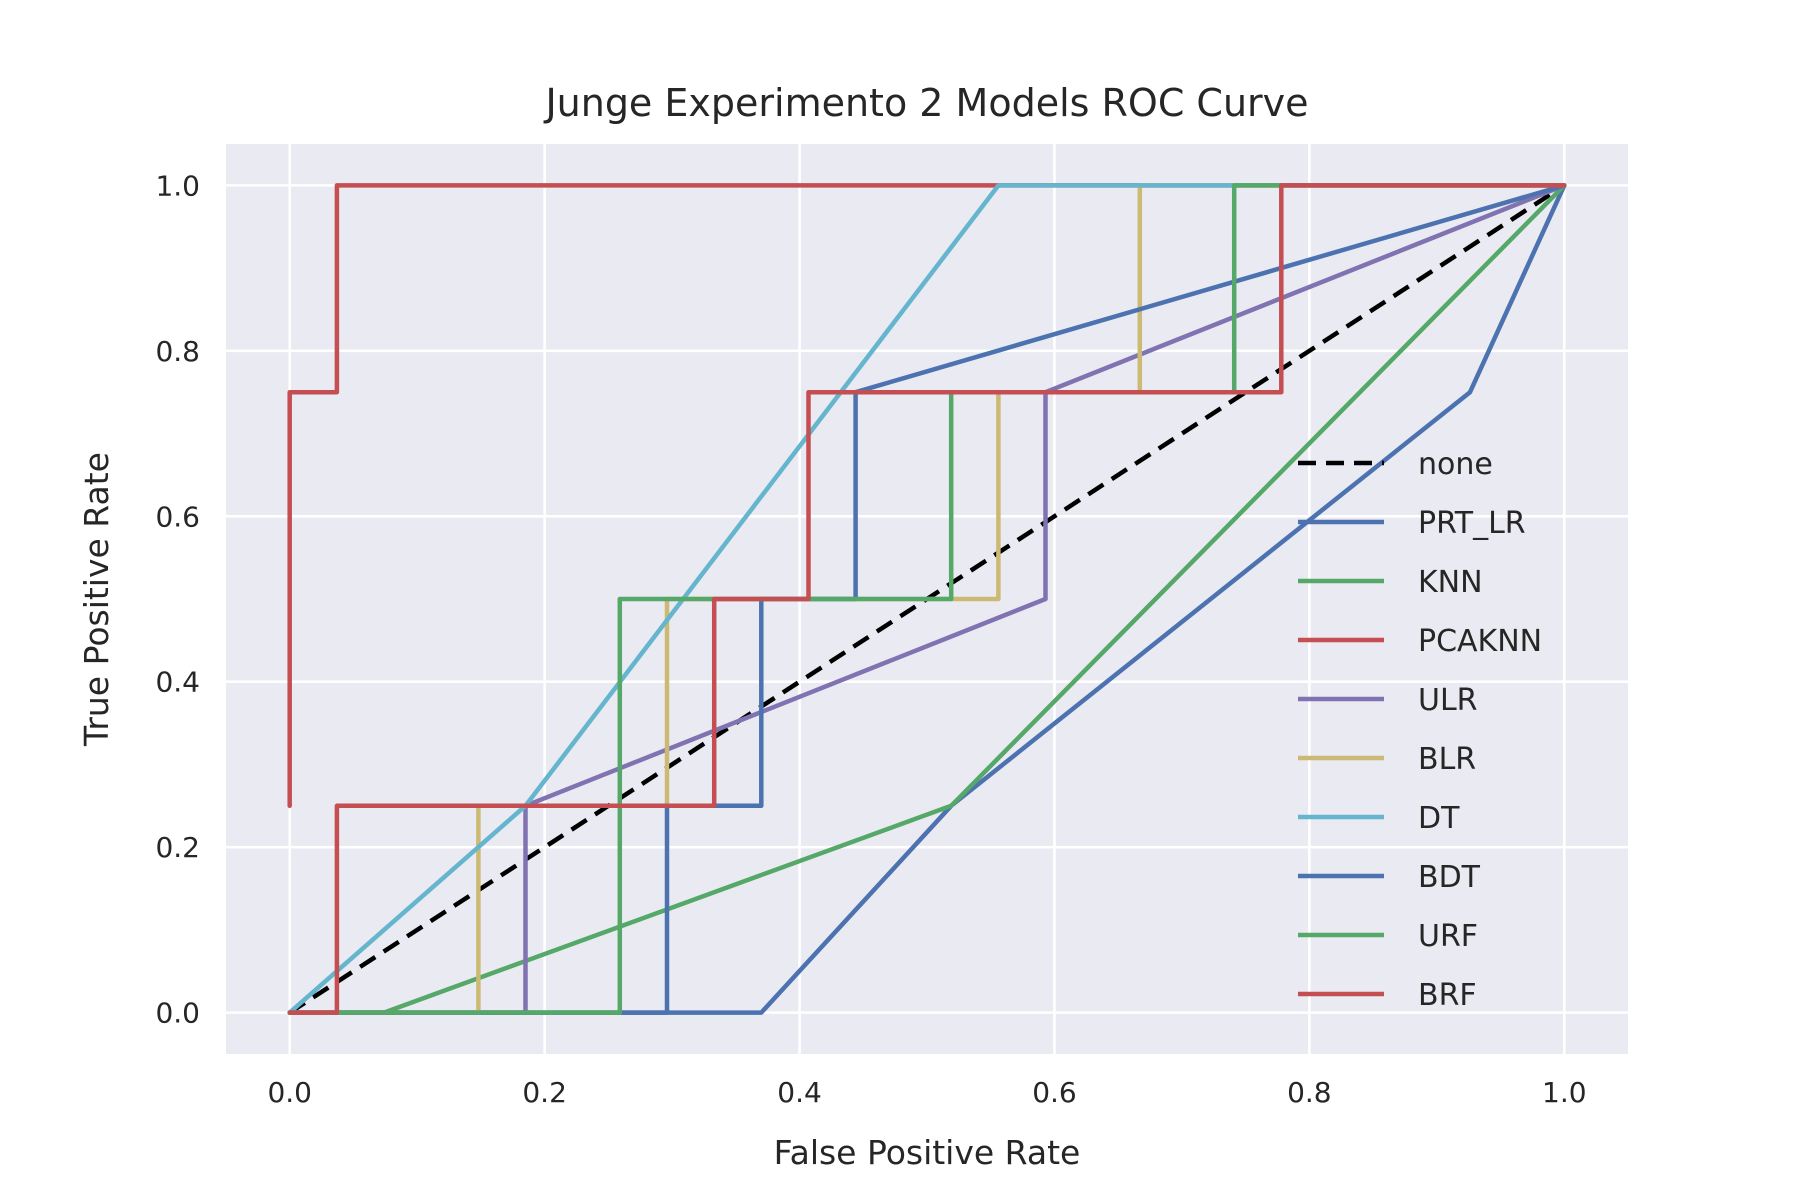 This screenshot has width=1800, height=1200. What do you see at coordinates (799, 1092) in the screenshot?
I see `x-tick-label: 0.4` at bounding box center [799, 1092].